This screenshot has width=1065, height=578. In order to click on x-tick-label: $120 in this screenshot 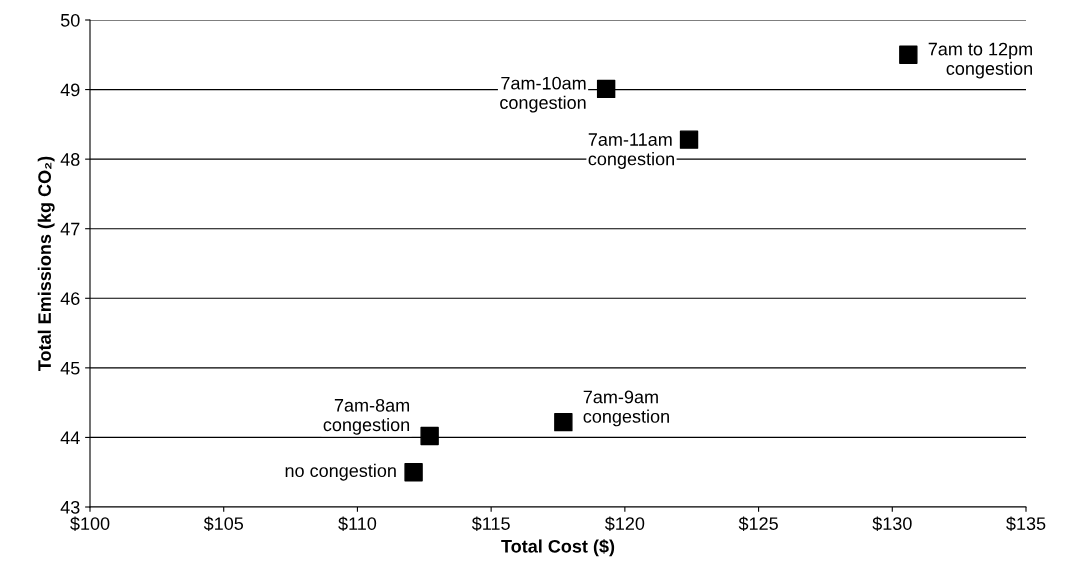, I will do `click(624, 524)`.